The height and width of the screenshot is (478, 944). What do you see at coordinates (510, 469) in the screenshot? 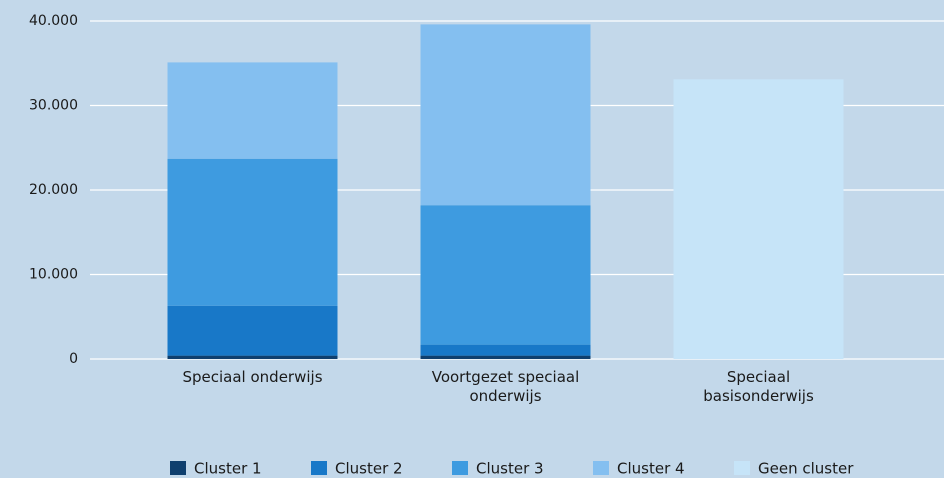
I see `legend-label: Cluster 3` at bounding box center [510, 469].